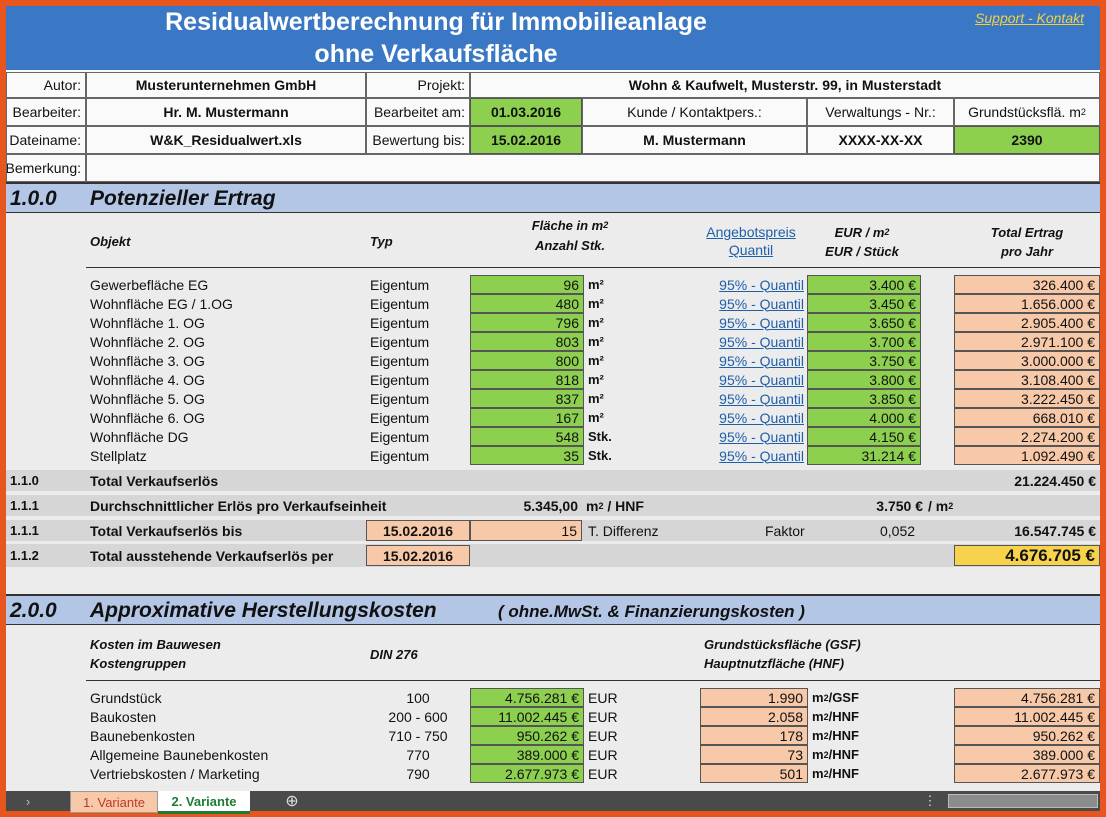 The width and height of the screenshot is (1106, 817). Describe the element at coordinates (527, 754) in the screenshot. I see `kosten-betrag: 389.000 €` at that location.